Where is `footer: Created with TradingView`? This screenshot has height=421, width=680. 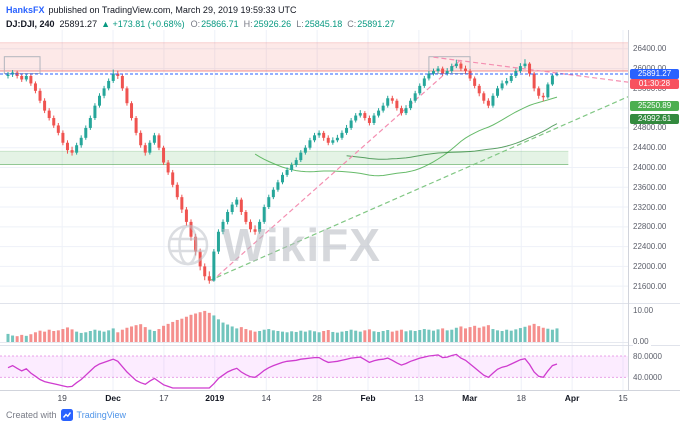 footer: Created with TradingView is located at coordinates (340, 413).